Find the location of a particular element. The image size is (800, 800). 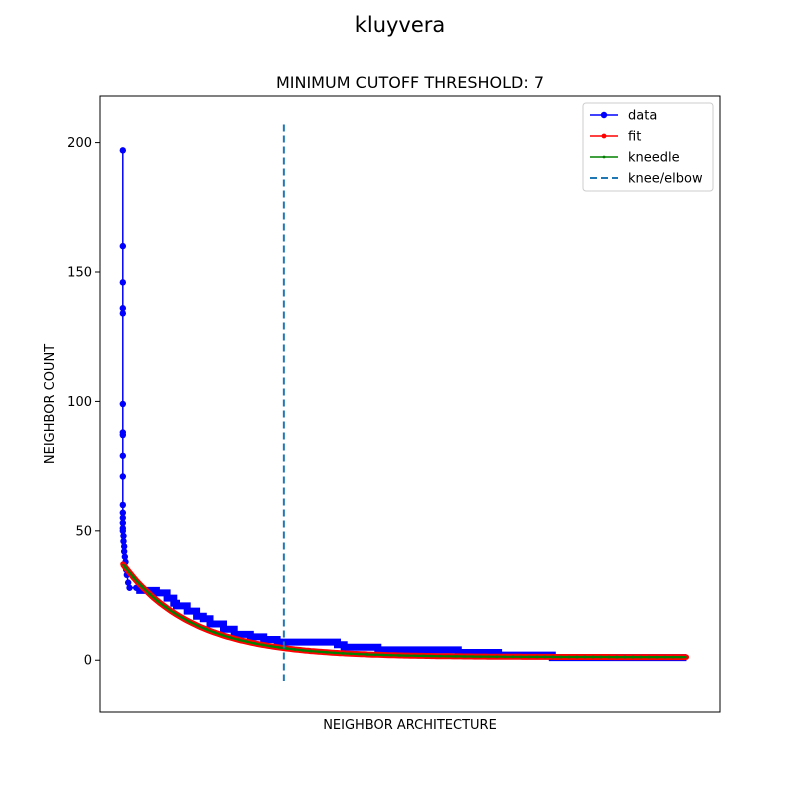

legend-label-kneedle: kneedle is located at coordinates (654, 158).